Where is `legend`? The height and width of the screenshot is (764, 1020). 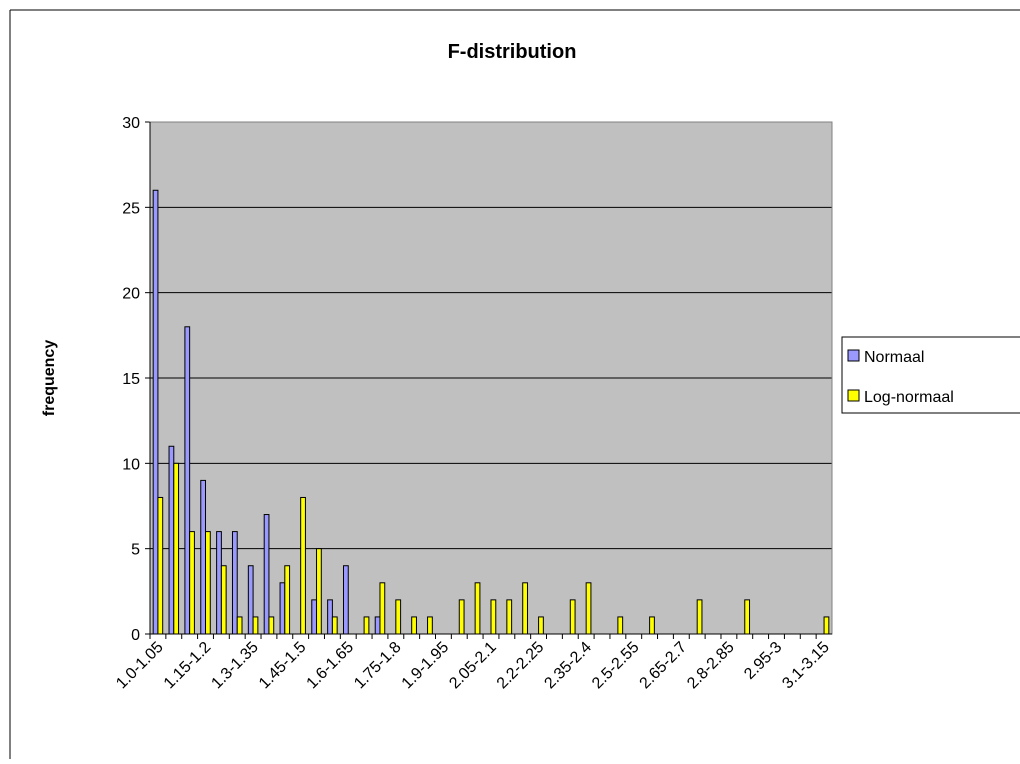
legend is located at coordinates (930, 375).